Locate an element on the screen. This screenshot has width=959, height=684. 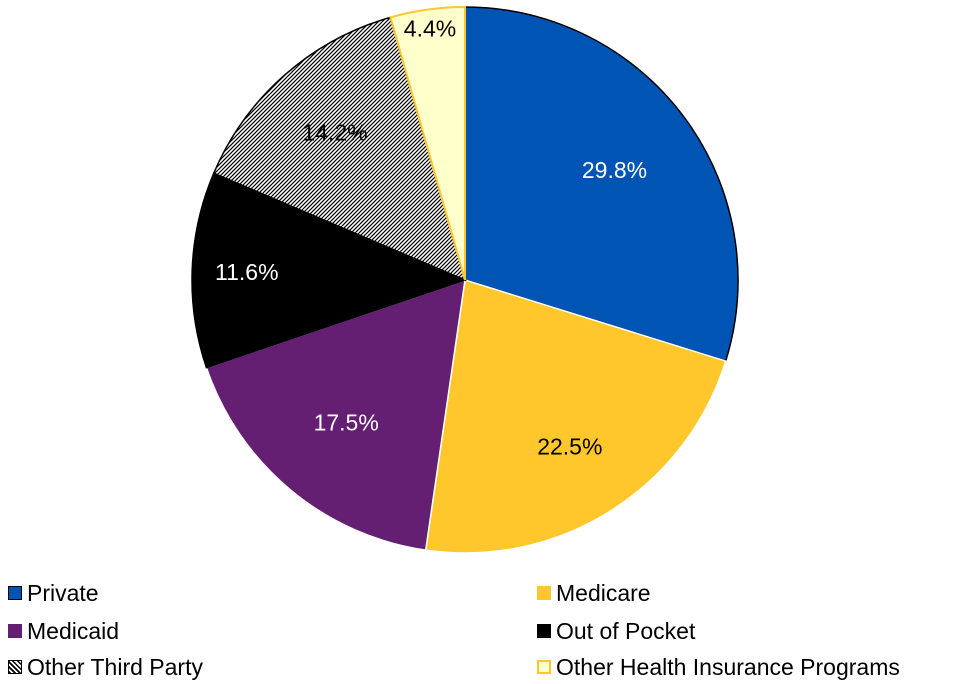
data-label-private: 29.8% is located at coordinates (614, 170).